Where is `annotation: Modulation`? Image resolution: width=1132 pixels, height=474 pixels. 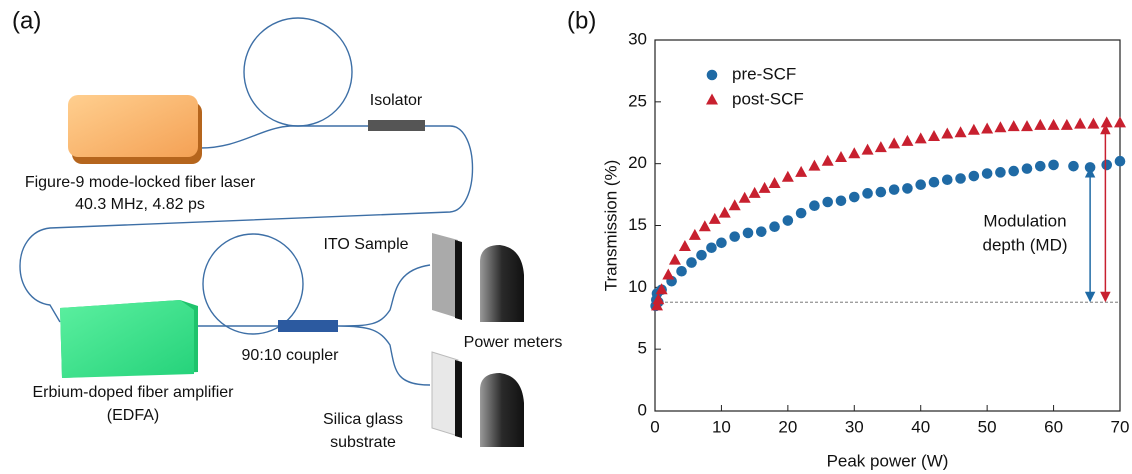
annotation: Modulation is located at coordinates (1024, 220).